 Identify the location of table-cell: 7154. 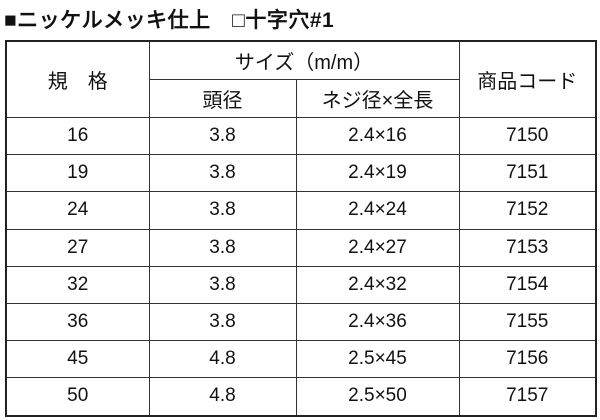
(527, 284).